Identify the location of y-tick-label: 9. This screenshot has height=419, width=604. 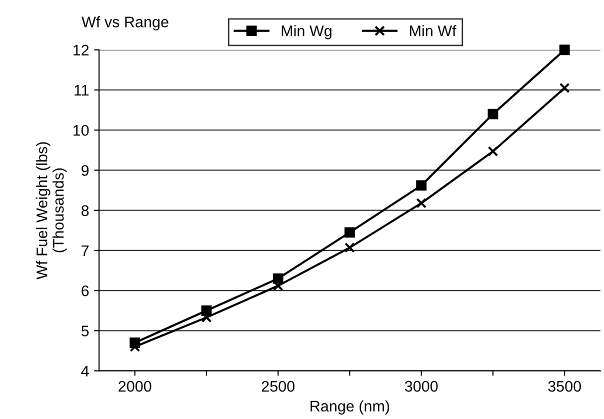
(85, 170).